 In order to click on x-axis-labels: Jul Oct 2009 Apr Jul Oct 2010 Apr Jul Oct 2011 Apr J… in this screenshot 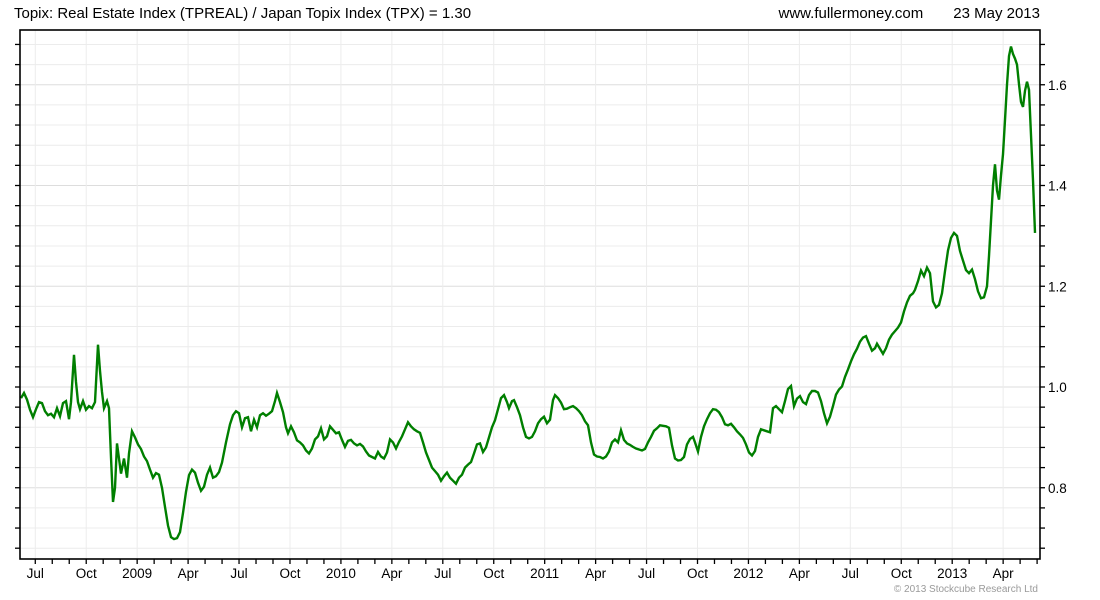, I will do `click(520, 573)`.